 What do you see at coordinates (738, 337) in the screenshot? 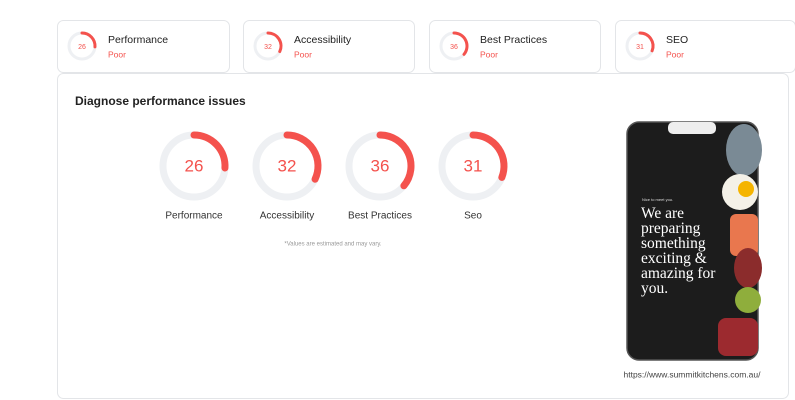
I see `food-steak` at bounding box center [738, 337].